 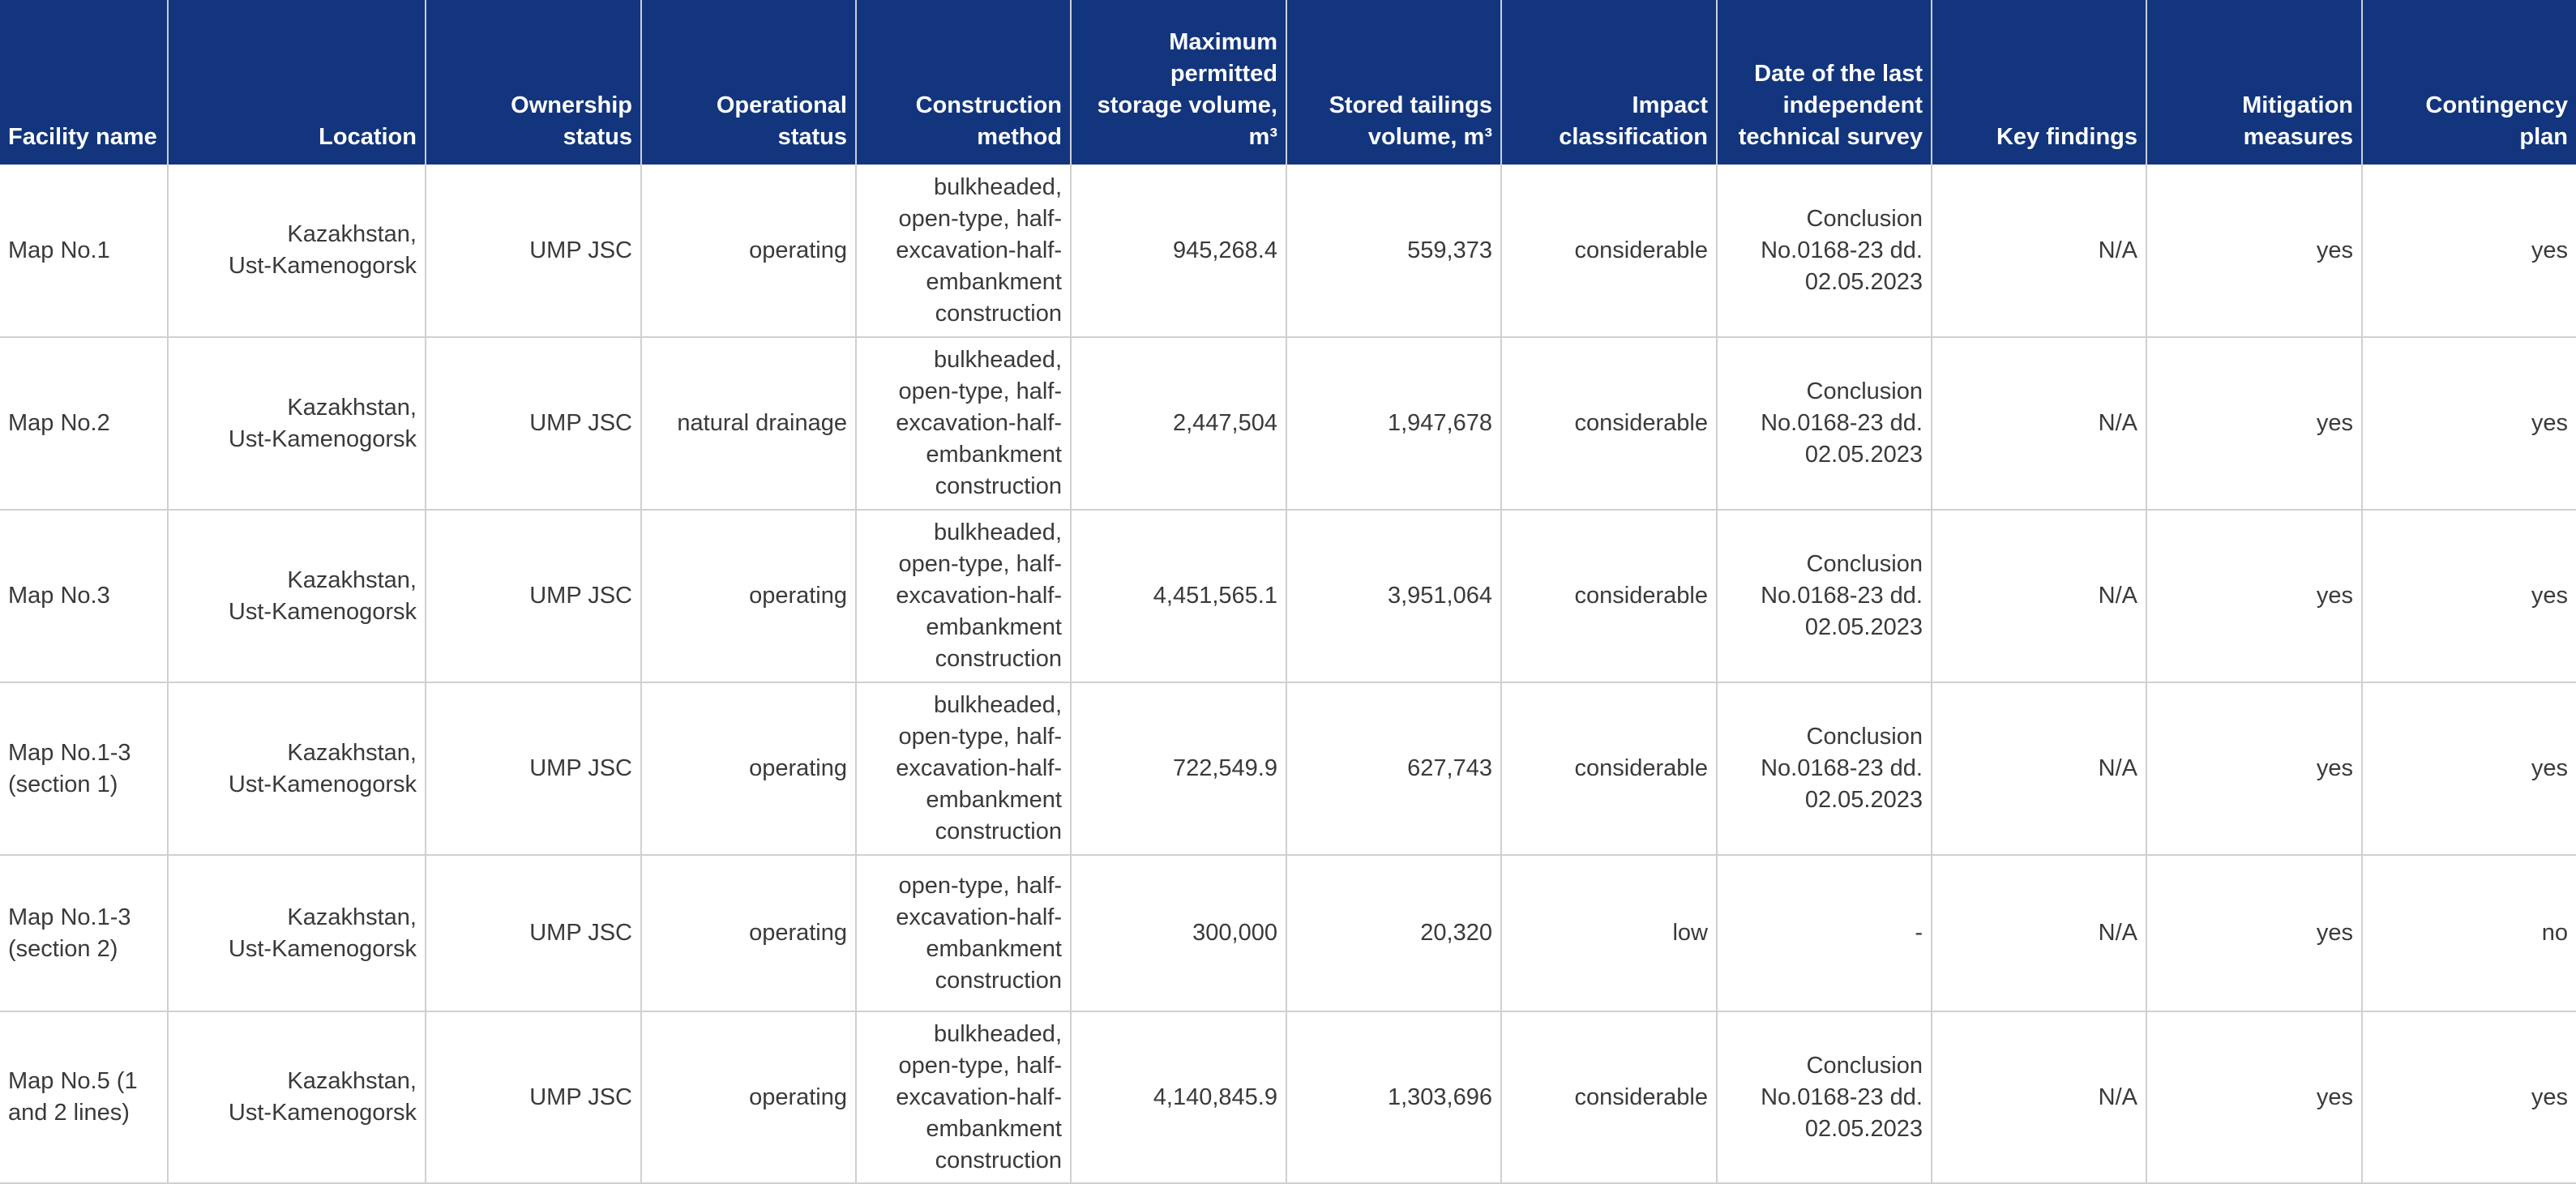 I want to click on cell-max-storage-volume: 2,447,504, so click(x=1178, y=424).